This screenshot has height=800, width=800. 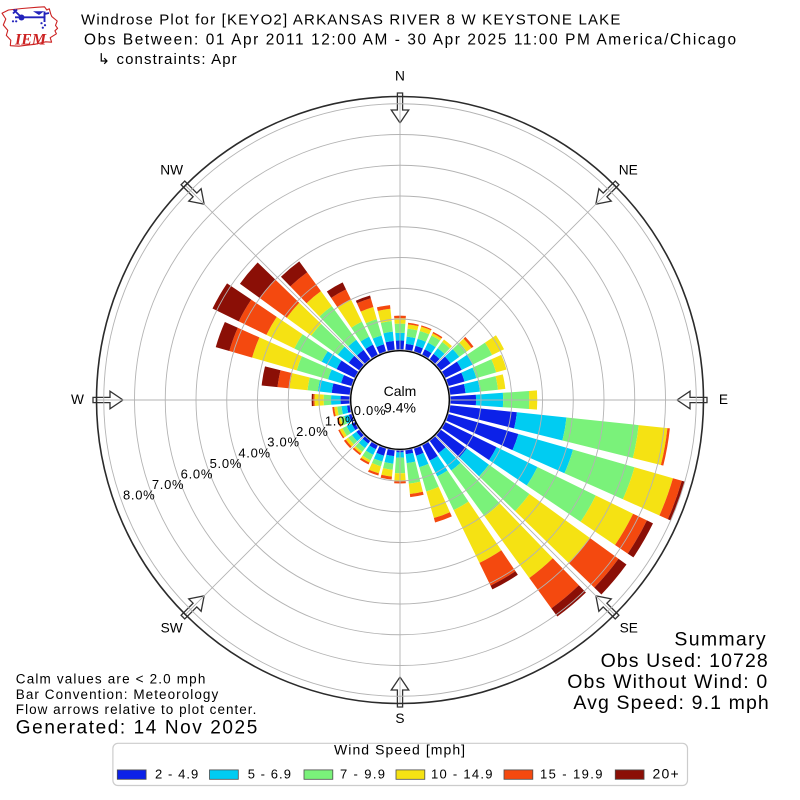 What do you see at coordinates (117, 694) in the screenshot?
I see `svg-text: Bar Convention: Meteorology` at bounding box center [117, 694].